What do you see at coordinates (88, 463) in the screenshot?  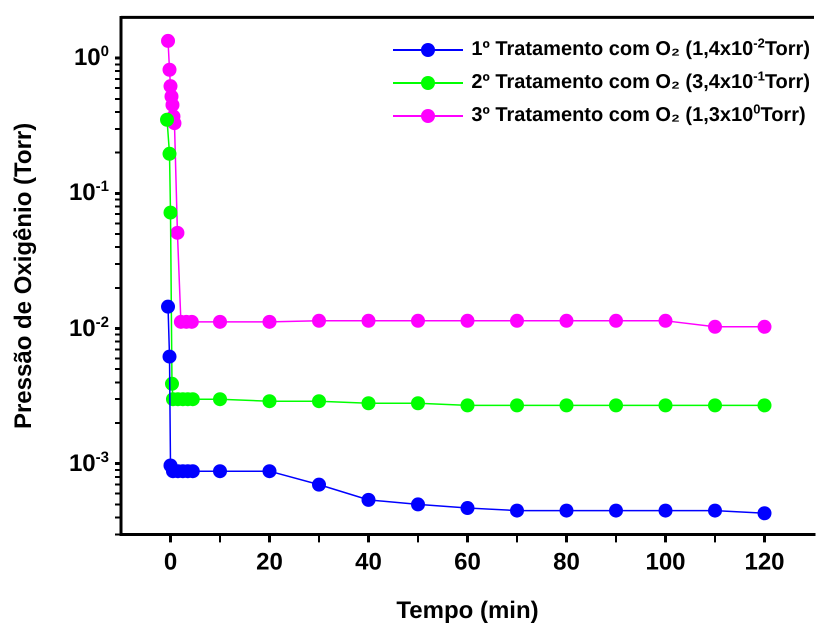 I see `y-tick-label: 10$^{-3}$` at bounding box center [88, 463].